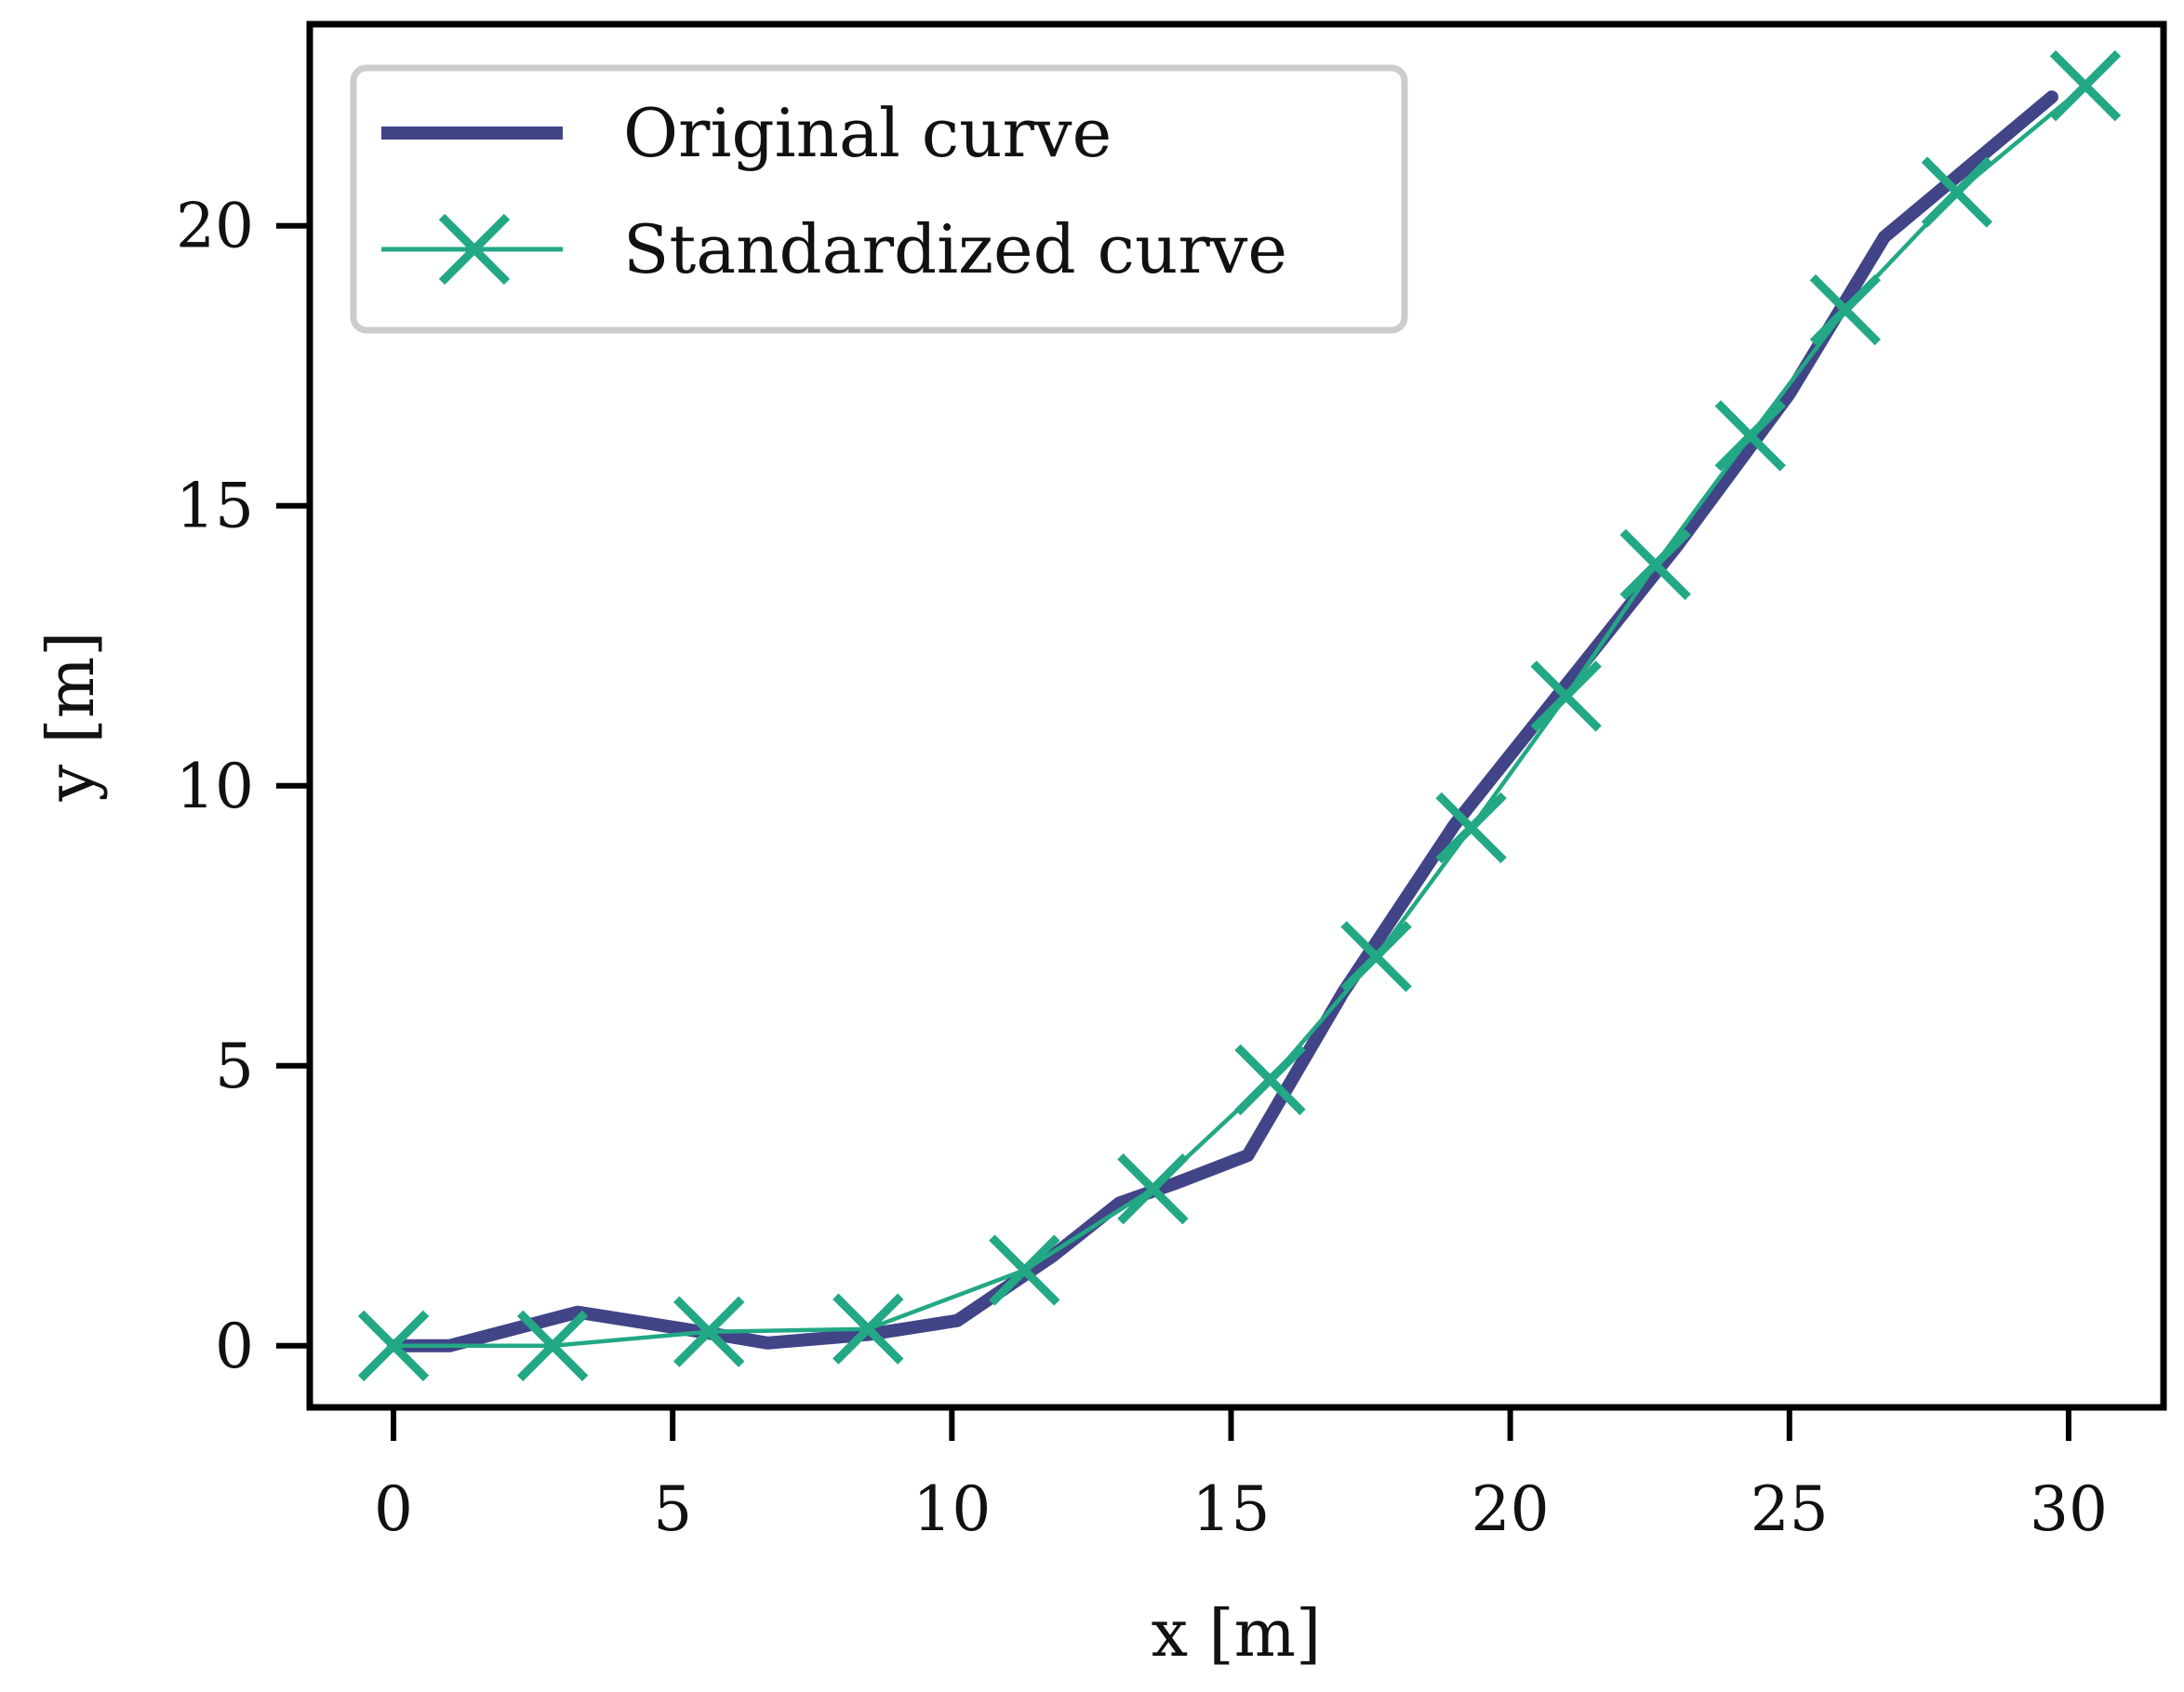 This screenshot has height=1692, width=2184. What do you see at coordinates (474, 249) in the screenshot?
I see `legend-standardized-marker` at bounding box center [474, 249].